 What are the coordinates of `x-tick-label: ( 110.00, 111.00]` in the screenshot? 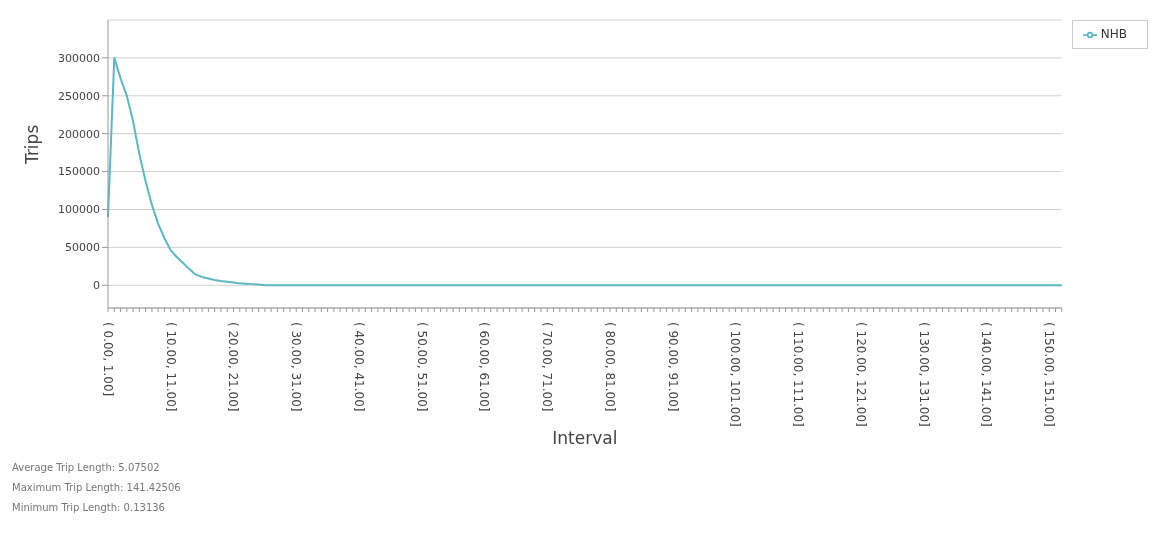 It's located at (798, 374).